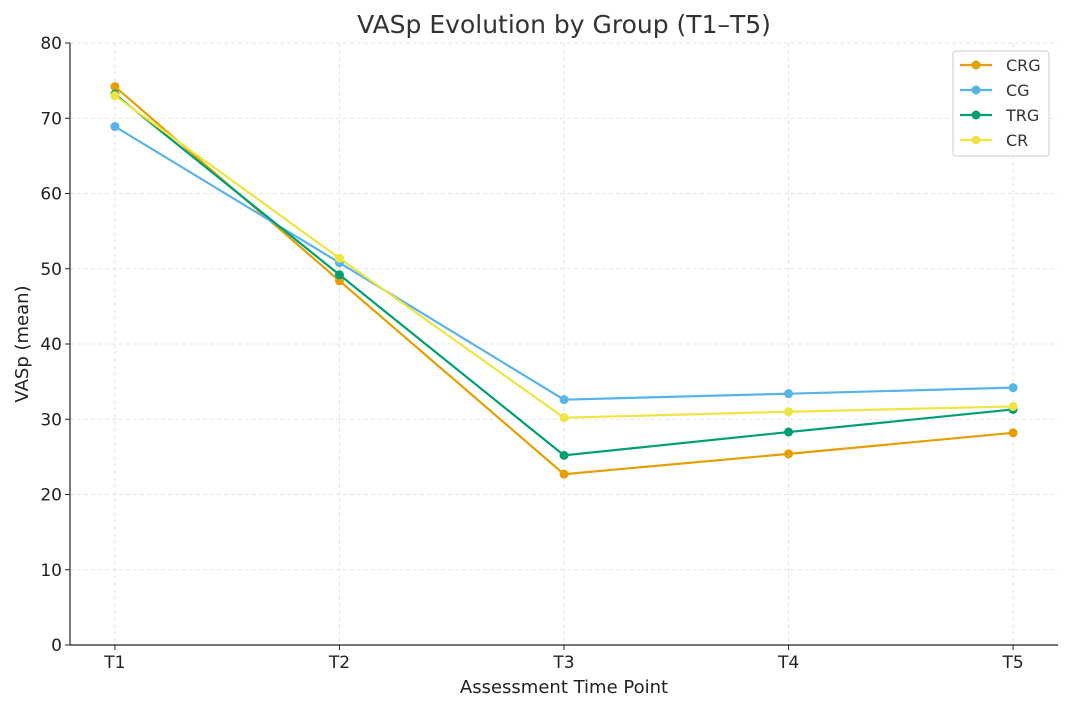 The height and width of the screenshot is (713, 1069). Describe the element at coordinates (51, 571) in the screenshot. I see `y-tick-label: 10` at that location.